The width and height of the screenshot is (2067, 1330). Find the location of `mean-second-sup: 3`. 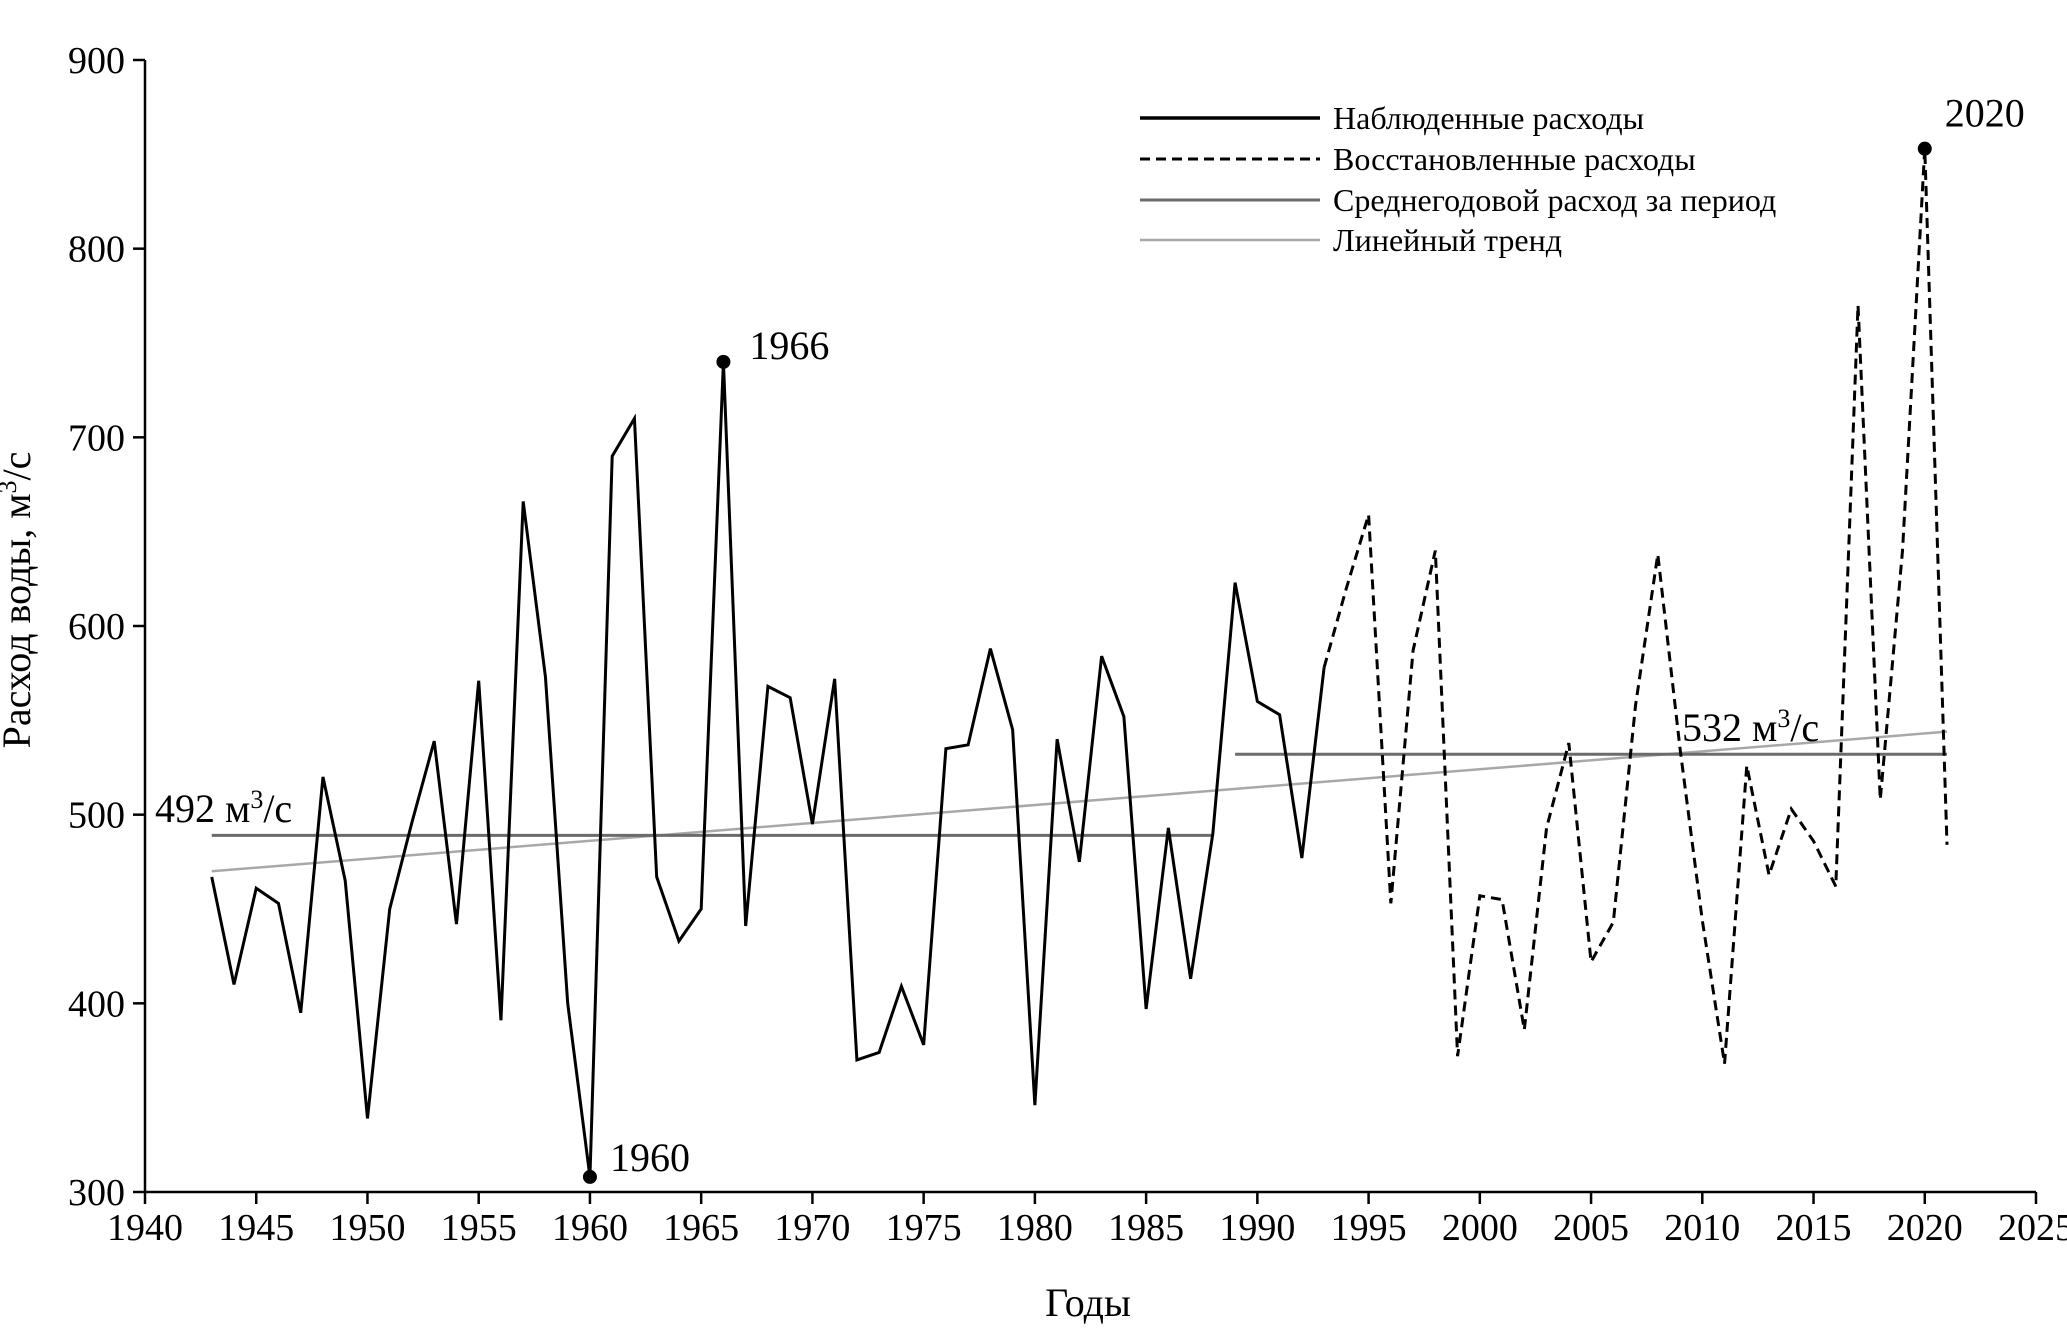

mean-second-sup: 3 is located at coordinates (1783, 718).